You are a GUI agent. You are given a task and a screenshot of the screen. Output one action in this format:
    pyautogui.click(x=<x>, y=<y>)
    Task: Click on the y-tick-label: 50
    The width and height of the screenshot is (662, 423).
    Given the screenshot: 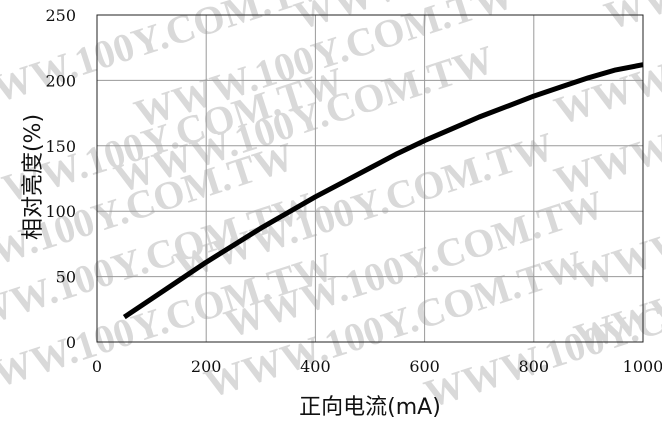 What is the action you would take?
    pyautogui.click(x=66, y=277)
    